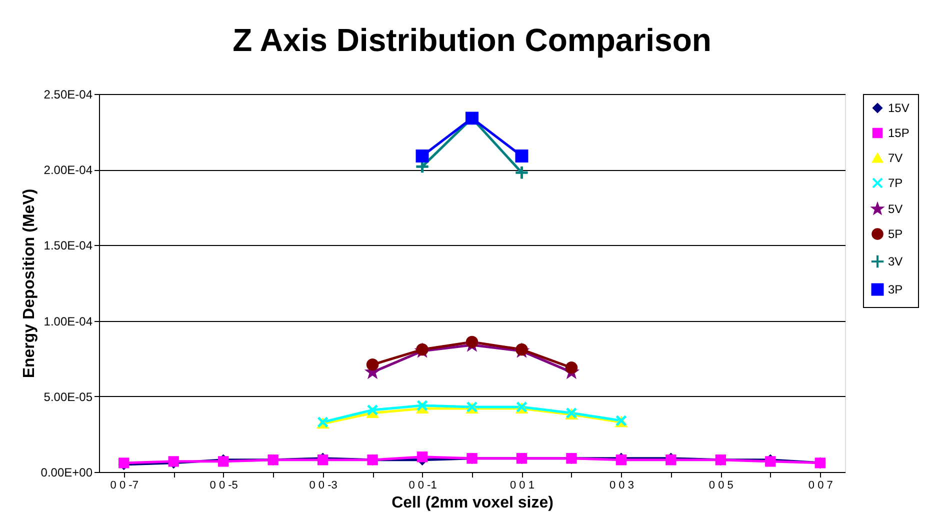 The image size is (934, 525). I want to click on y-tick-label: 1.00E-04, so click(68, 321).